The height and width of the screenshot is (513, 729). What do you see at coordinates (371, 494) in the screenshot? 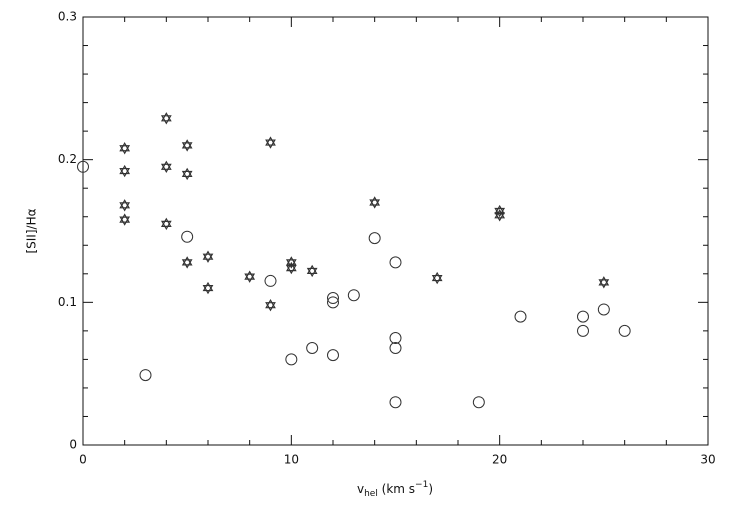
I see `x-label-sub: hel` at bounding box center [371, 494].